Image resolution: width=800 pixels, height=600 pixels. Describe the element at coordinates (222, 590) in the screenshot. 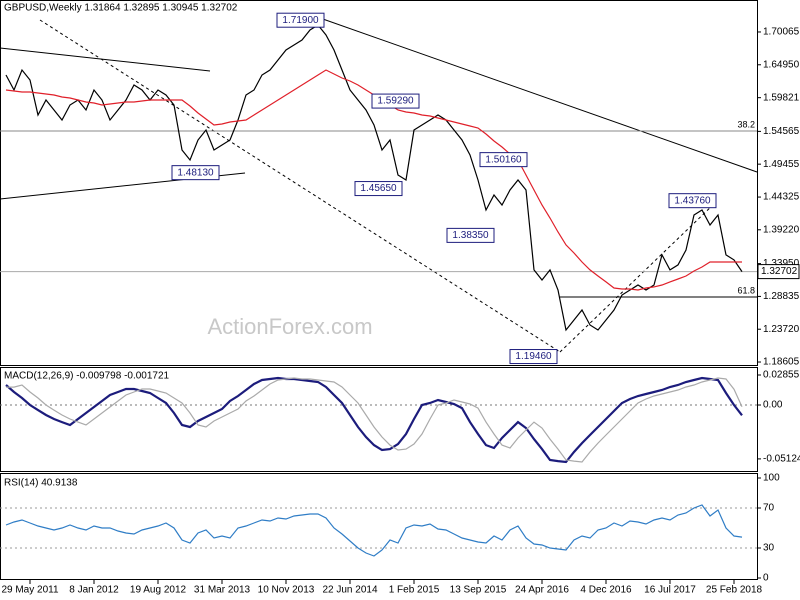

I see `x-tick-label: 31 Mar 2013` at that location.